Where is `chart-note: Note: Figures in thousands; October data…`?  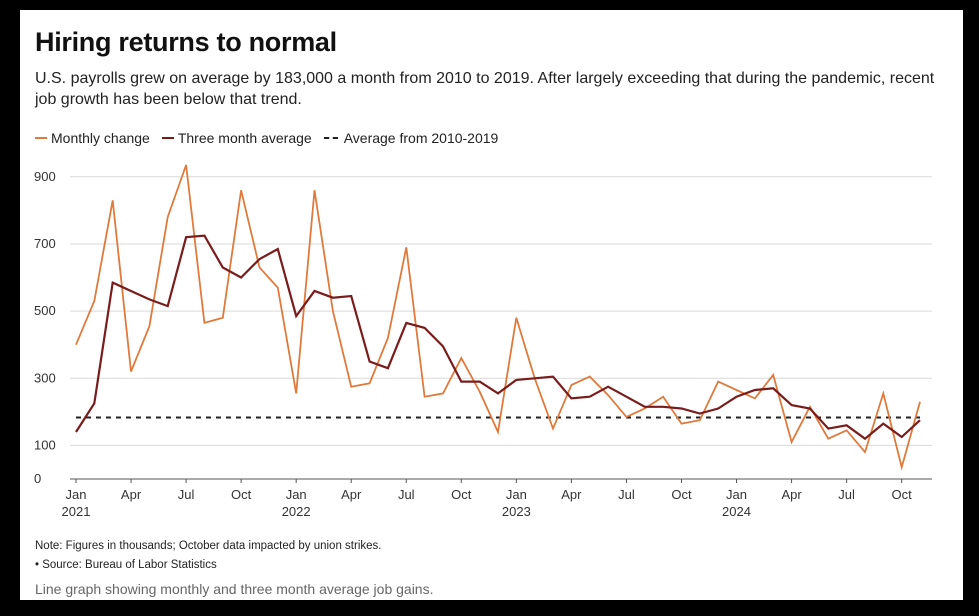 chart-note: Note: Figures in thousands; October data… is located at coordinates (208, 546).